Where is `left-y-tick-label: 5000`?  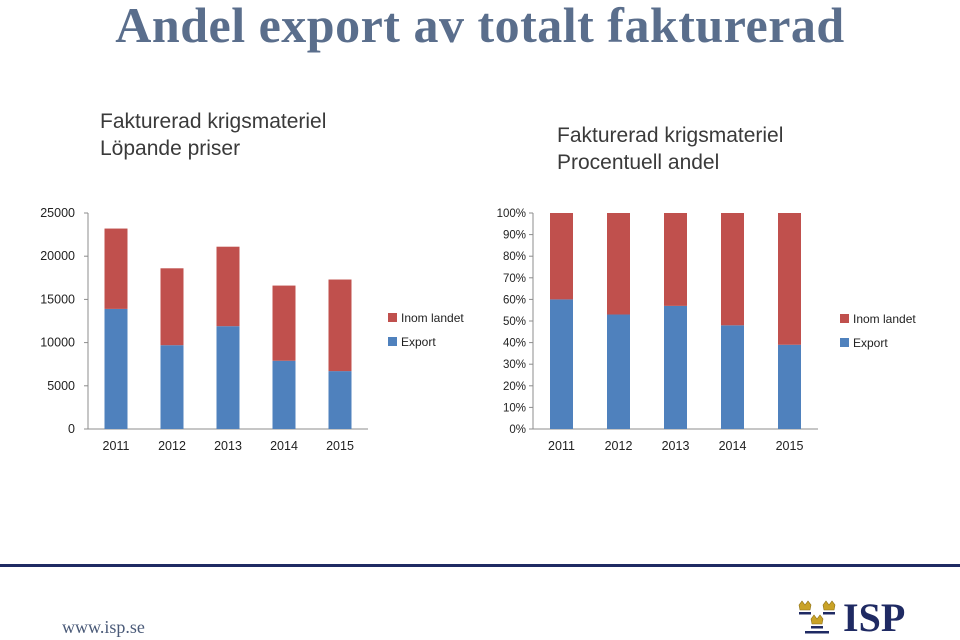
left-y-tick-label: 5000 is located at coordinates (61, 386).